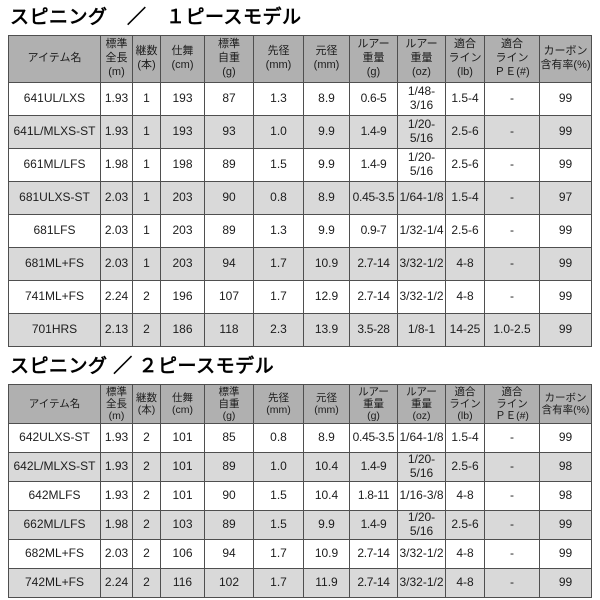  What do you see at coordinates (182, 524) in the screenshot?
I see `cell-closed_cm: 103` at bounding box center [182, 524].